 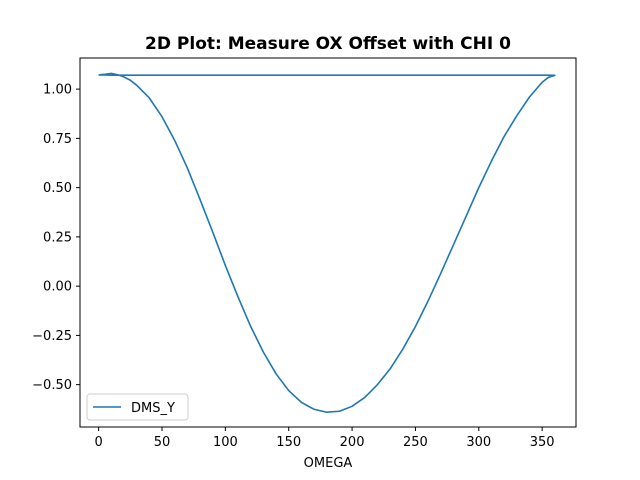 What do you see at coordinates (478, 442) in the screenshot?
I see `x-tick-label: 300` at bounding box center [478, 442].